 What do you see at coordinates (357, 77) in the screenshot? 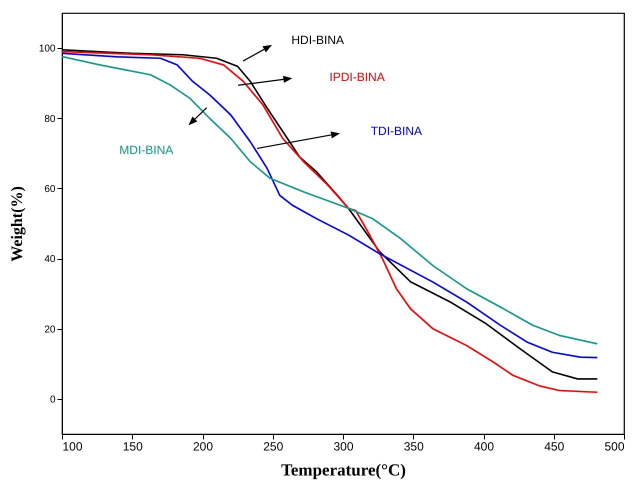
I see `text: IPDI-BINA` at bounding box center [357, 77].